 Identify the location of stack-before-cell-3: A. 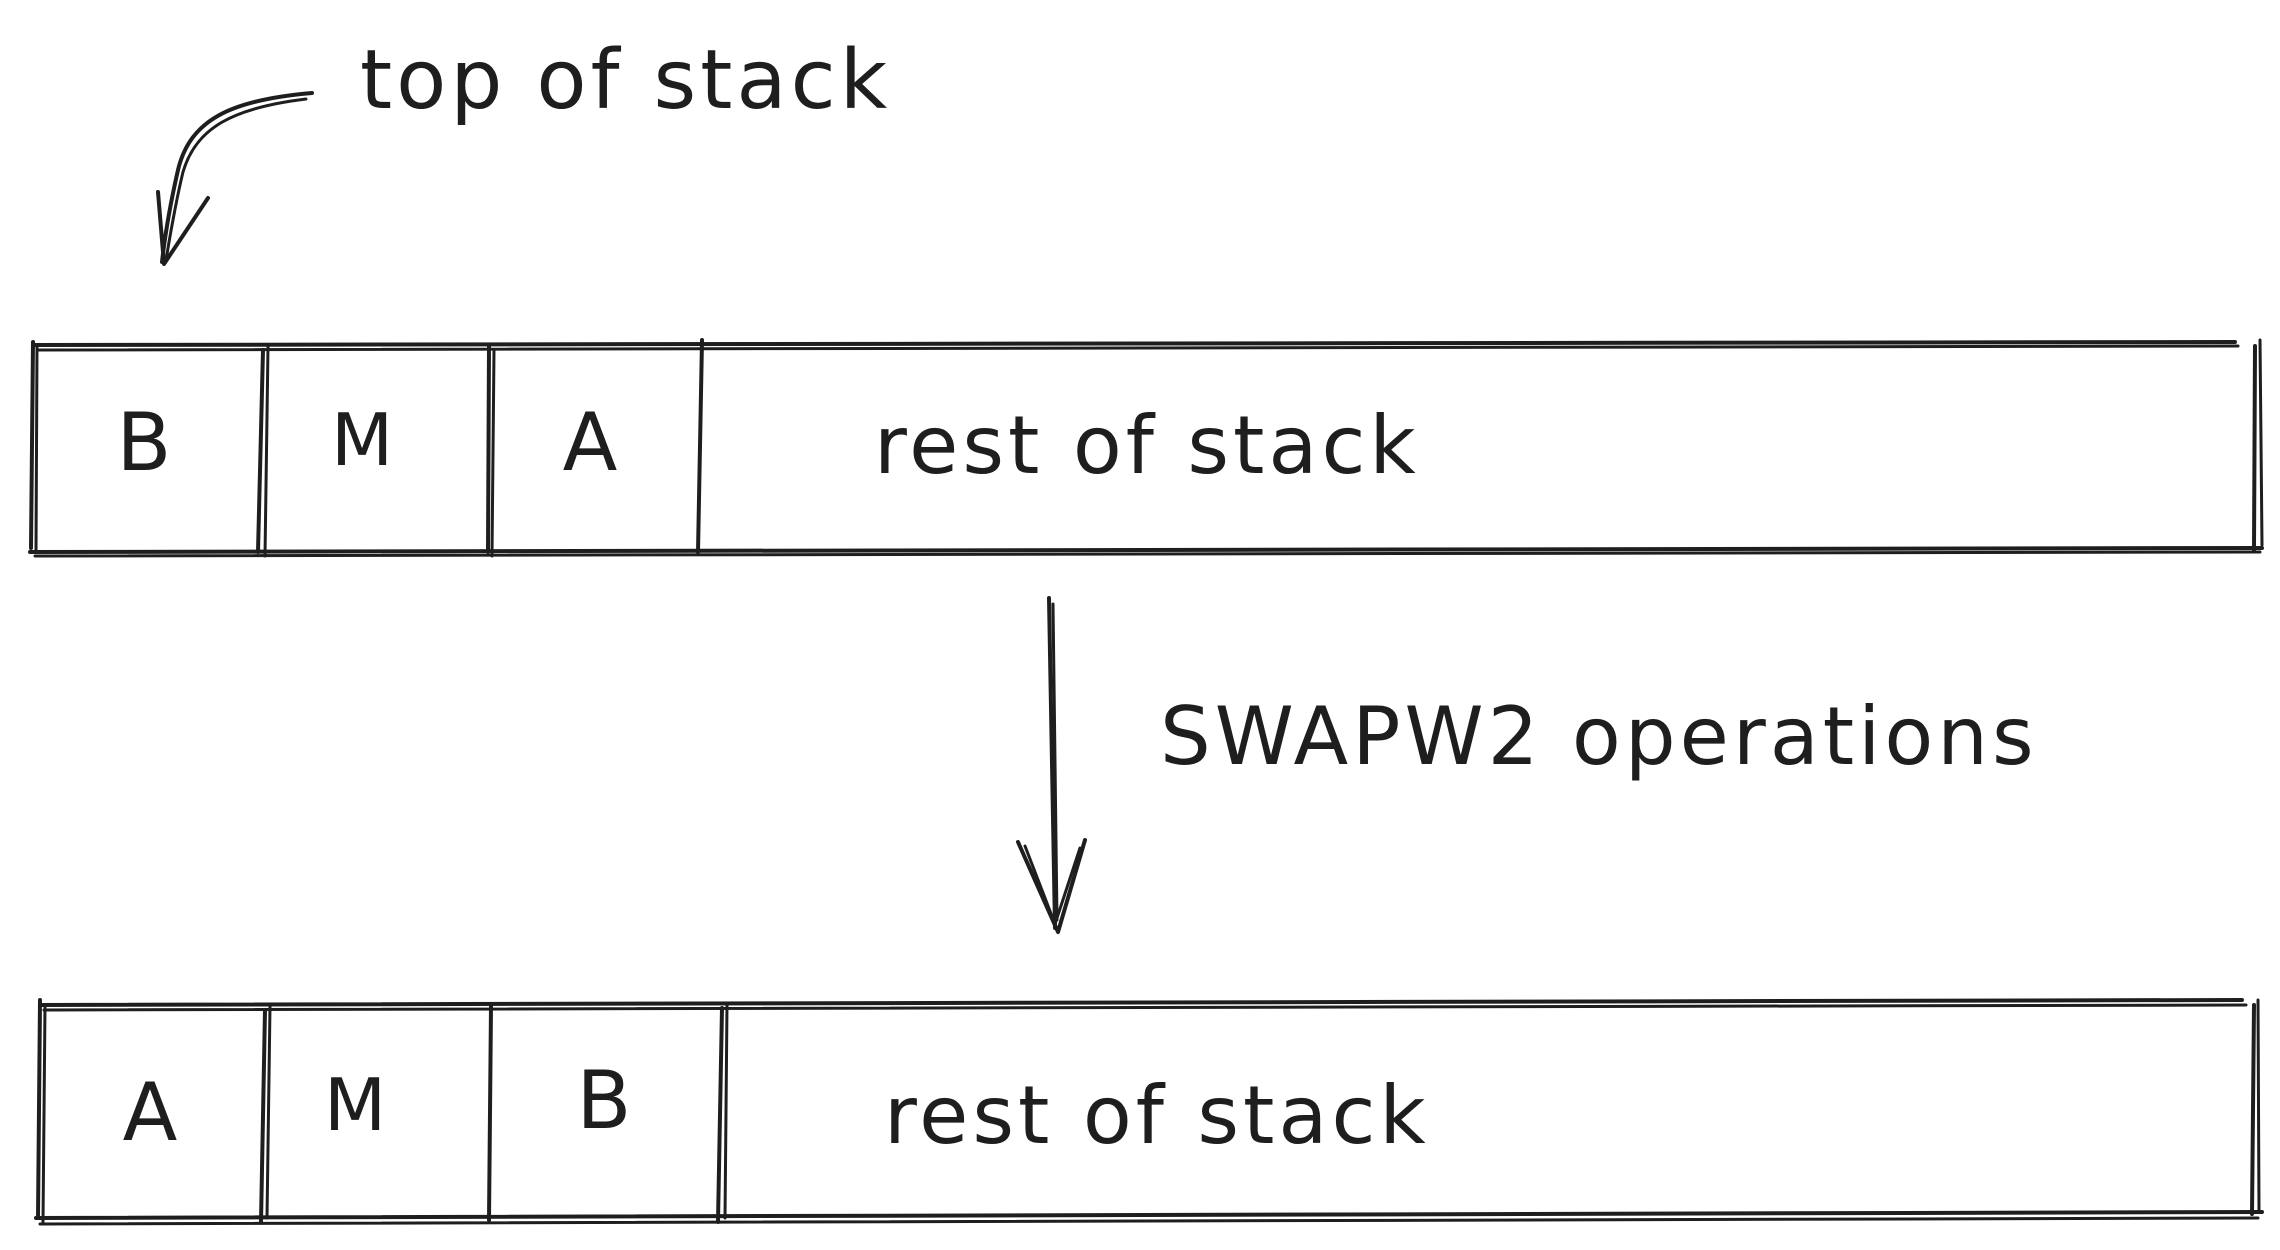
(592, 442).